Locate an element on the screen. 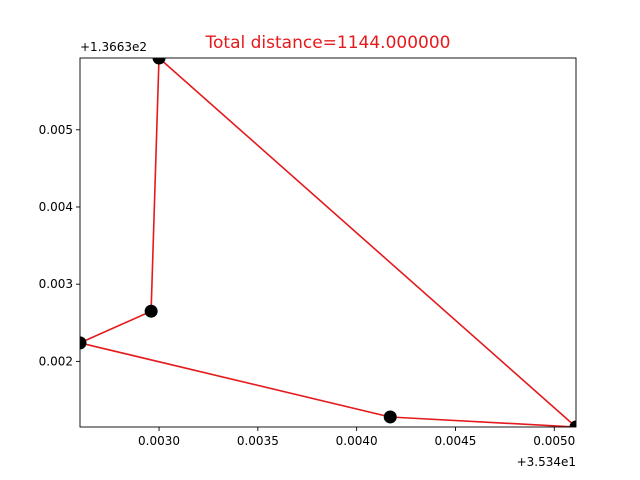  x-tick-label-1: 0.0035 is located at coordinates (258, 441).